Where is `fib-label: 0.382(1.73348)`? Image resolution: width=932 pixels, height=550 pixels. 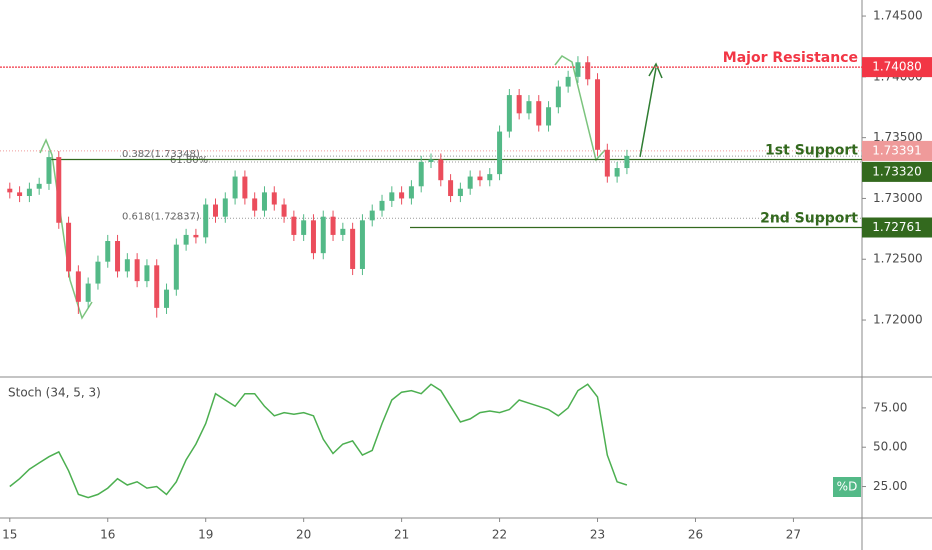
fib-label: 0.382(1.73348) is located at coordinates (161, 154).